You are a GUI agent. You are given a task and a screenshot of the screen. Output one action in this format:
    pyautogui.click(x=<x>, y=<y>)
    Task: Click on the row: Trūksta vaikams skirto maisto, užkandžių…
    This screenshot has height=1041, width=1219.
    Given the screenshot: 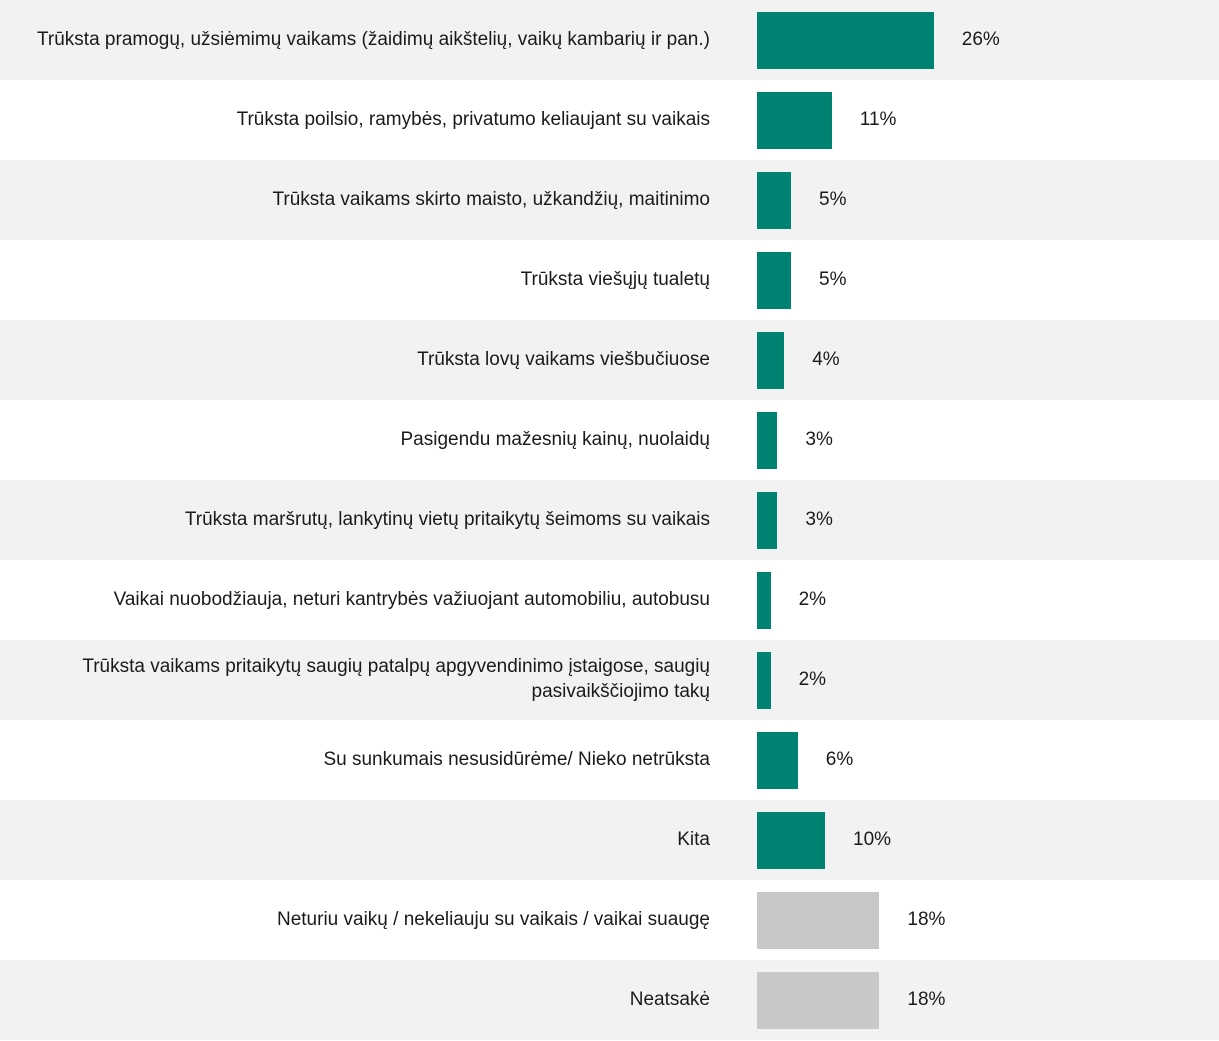 What is the action you would take?
    pyautogui.click(x=609, y=200)
    